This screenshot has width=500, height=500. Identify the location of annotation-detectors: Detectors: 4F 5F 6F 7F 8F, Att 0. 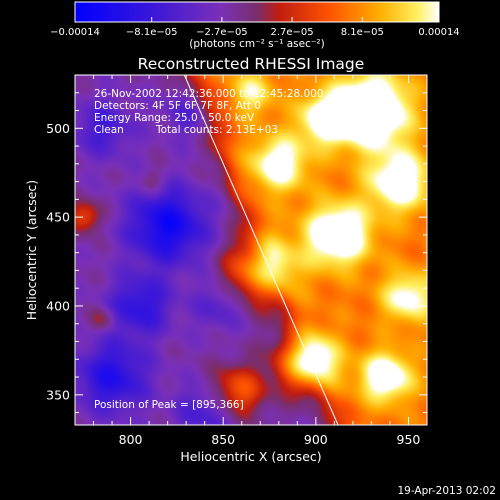
(177, 106).